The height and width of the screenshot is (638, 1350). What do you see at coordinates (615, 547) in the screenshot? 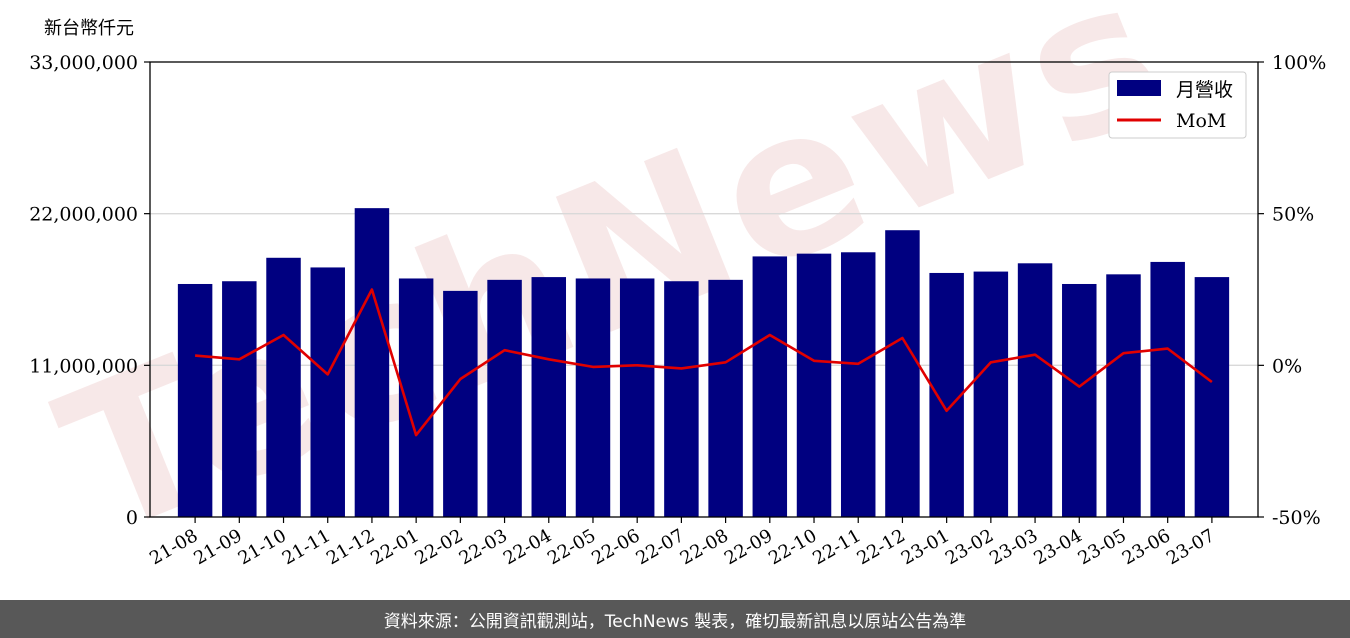
I see `x-tick-label: 22-06` at bounding box center [615, 547].